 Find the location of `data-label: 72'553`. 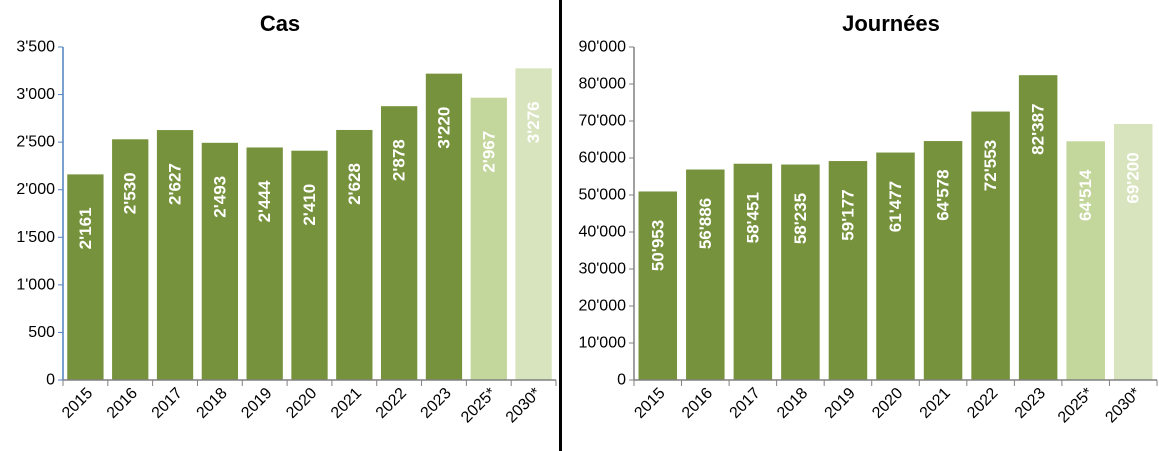

data-label: 72'553 is located at coordinates (990, 165).